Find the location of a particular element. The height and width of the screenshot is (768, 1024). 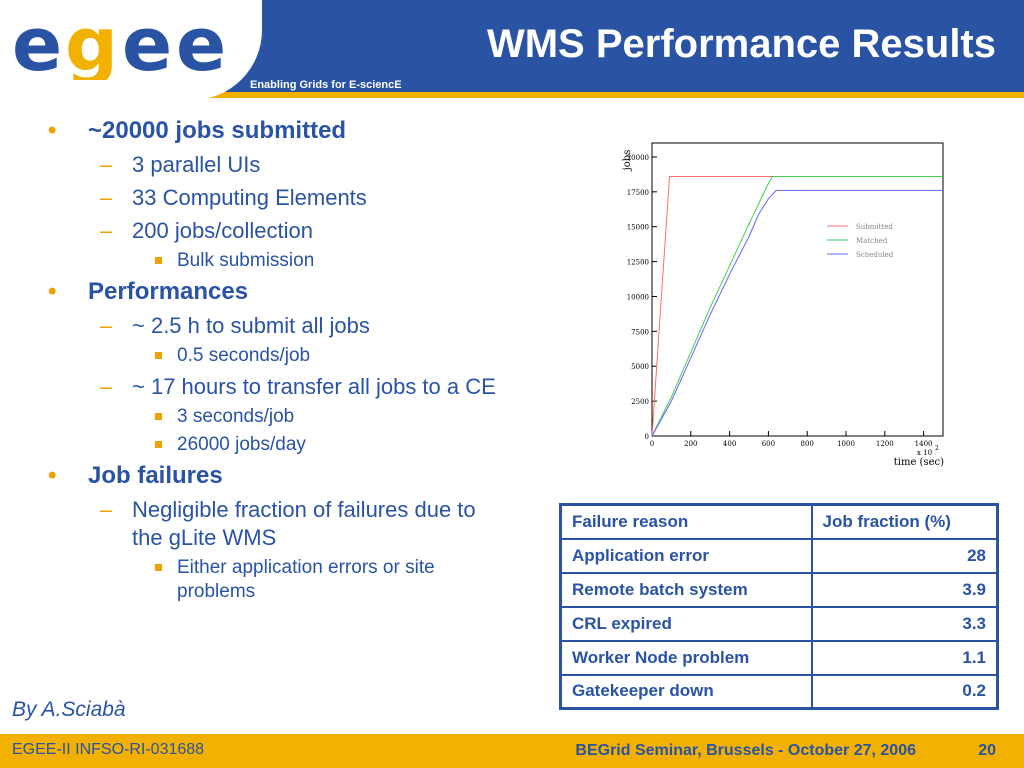

author-credit: By A.Sciabà is located at coordinates (69, 709).